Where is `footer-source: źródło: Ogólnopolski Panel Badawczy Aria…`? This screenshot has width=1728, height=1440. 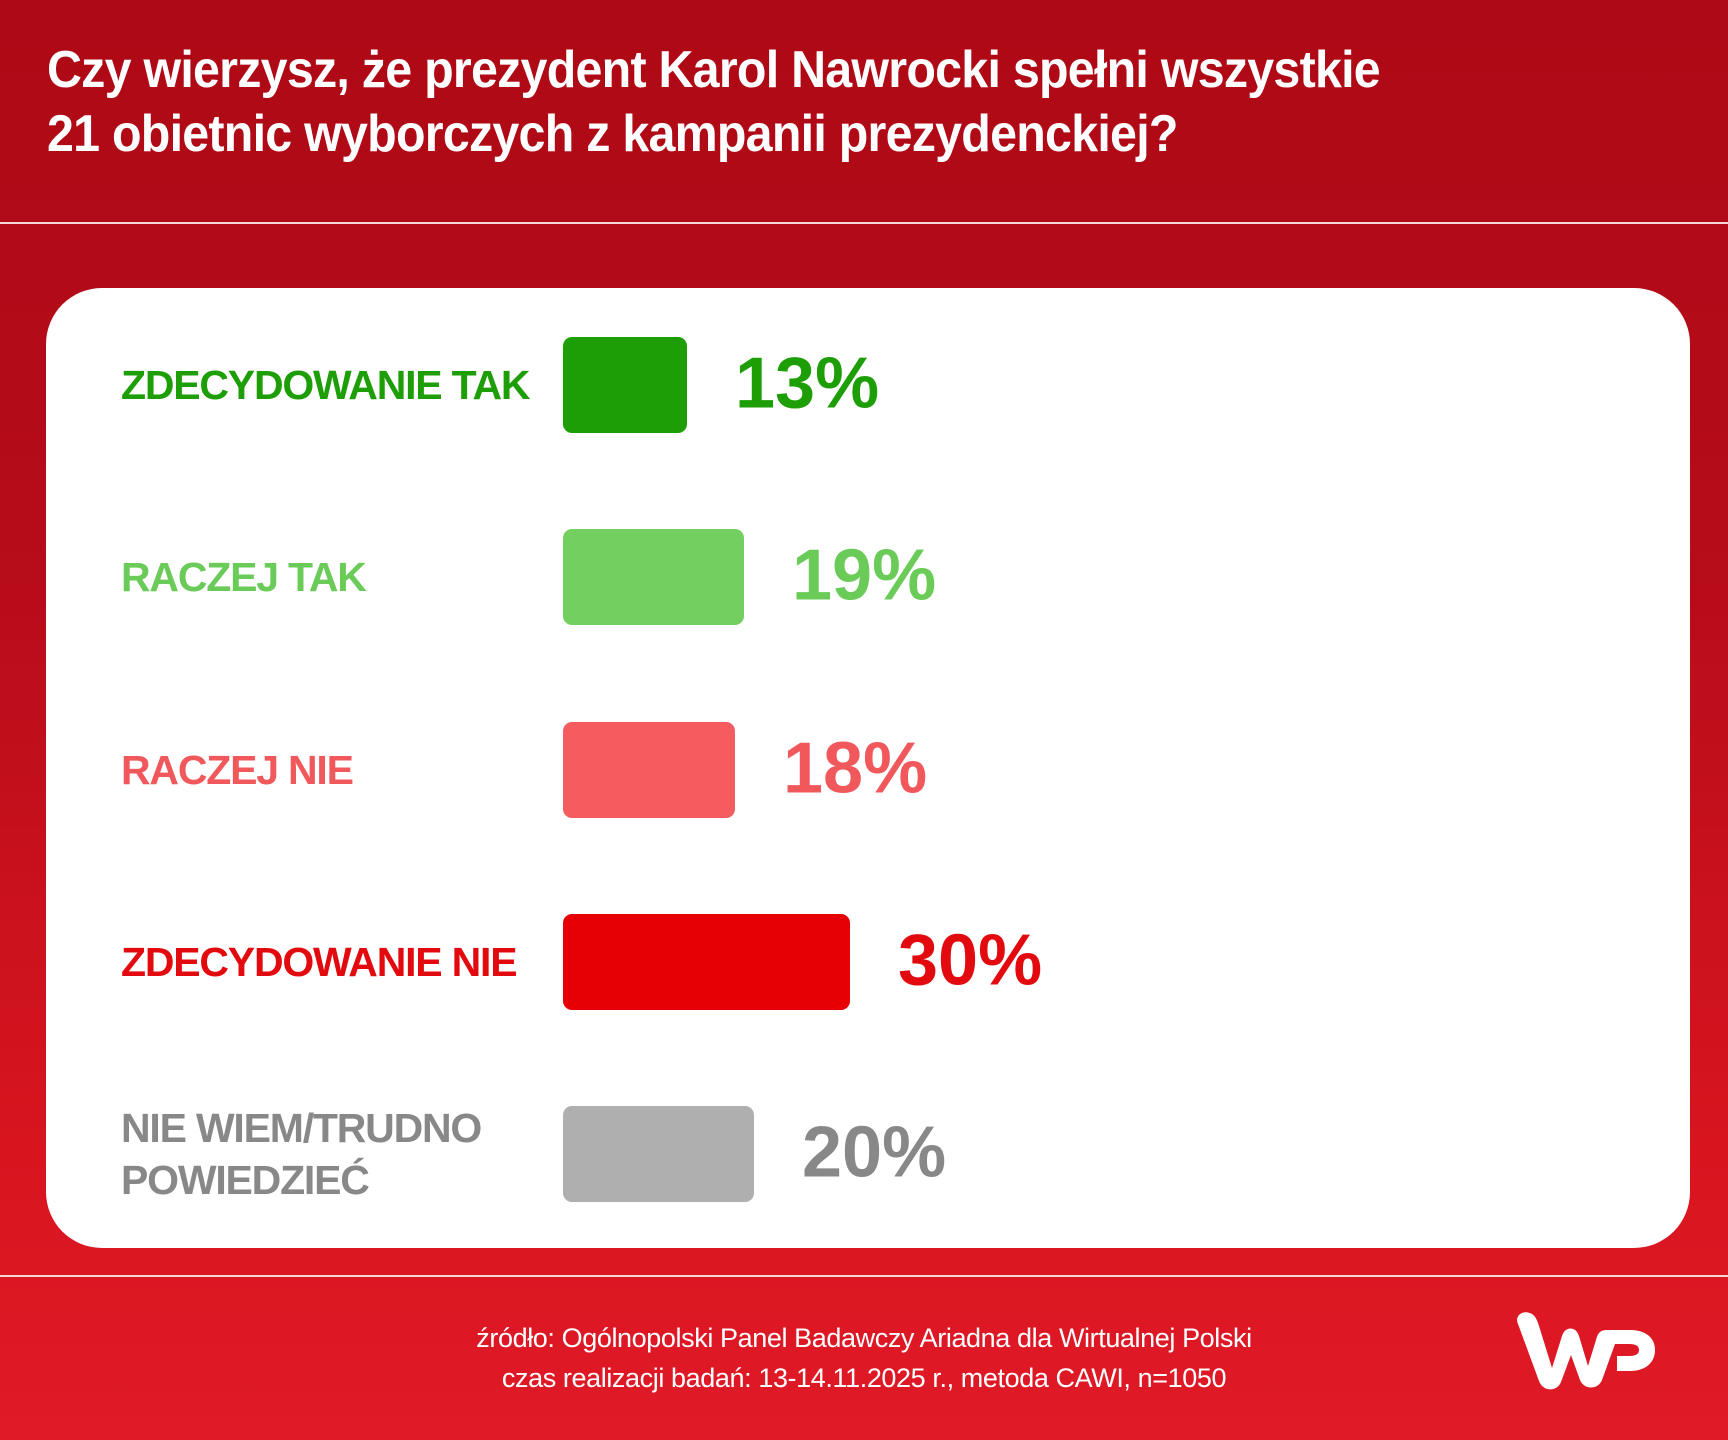
footer-source: źródło: Ogólnopolski Panel Badawczy Aria… is located at coordinates (864, 1358).